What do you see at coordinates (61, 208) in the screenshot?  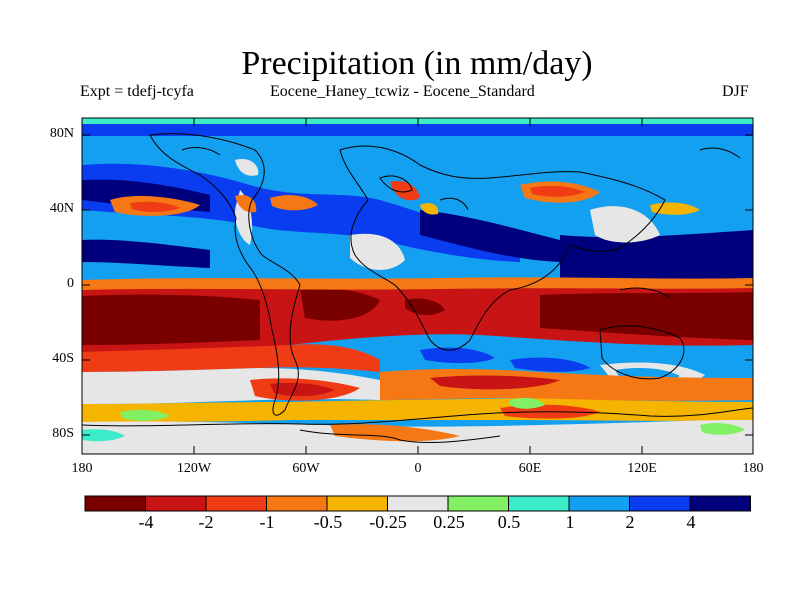 I see `lat-label-40n: 40N` at bounding box center [61, 208].